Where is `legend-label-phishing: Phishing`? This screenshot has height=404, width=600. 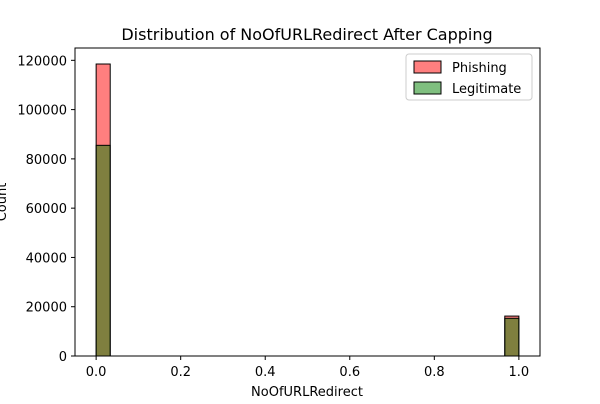 legend-label-phishing: Phishing is located at coordinates (479, 68).